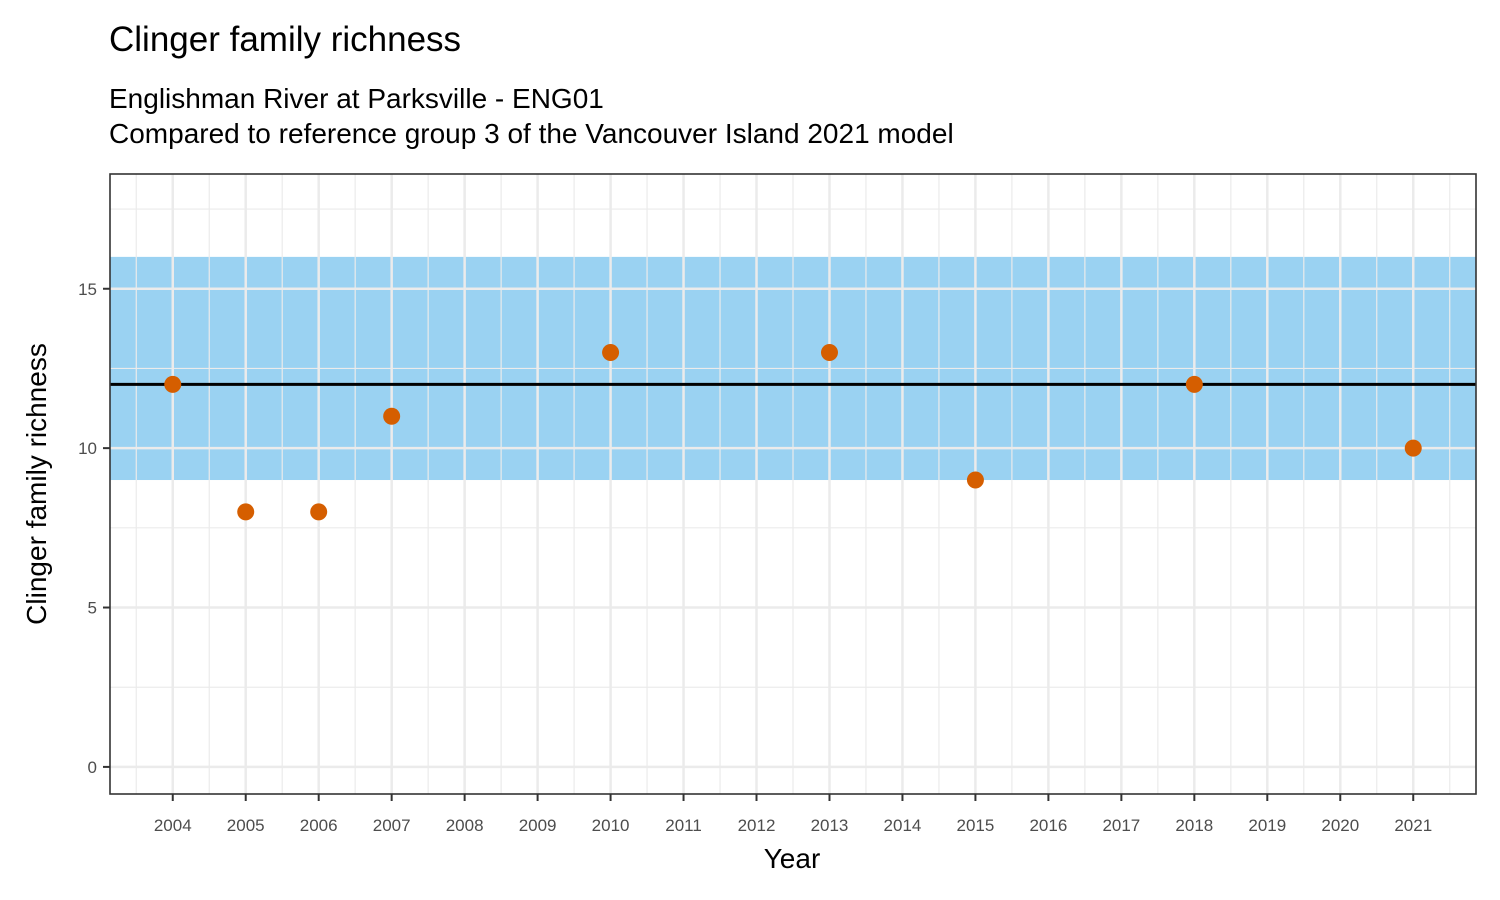 Image resolution: width=1500 pixels, height=900 pixels. I want to click on y-tick-label: 15, so click(87, 289).